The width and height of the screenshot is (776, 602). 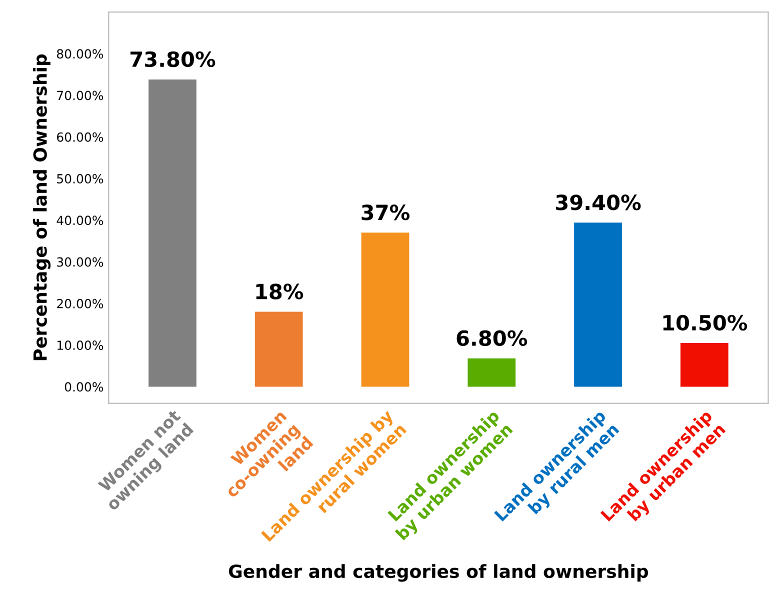 I want to click on data-label: 37%, so click(x=386, y=212).